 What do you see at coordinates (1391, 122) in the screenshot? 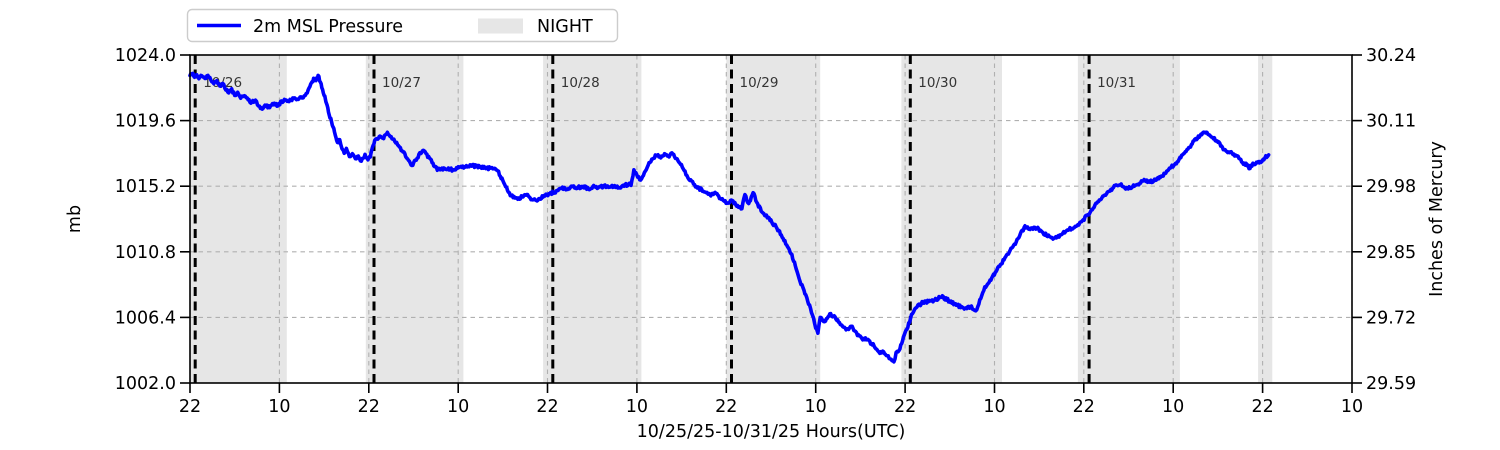
I see `y-tick-label-right: 30.11` at bounding box center [1391, 122].